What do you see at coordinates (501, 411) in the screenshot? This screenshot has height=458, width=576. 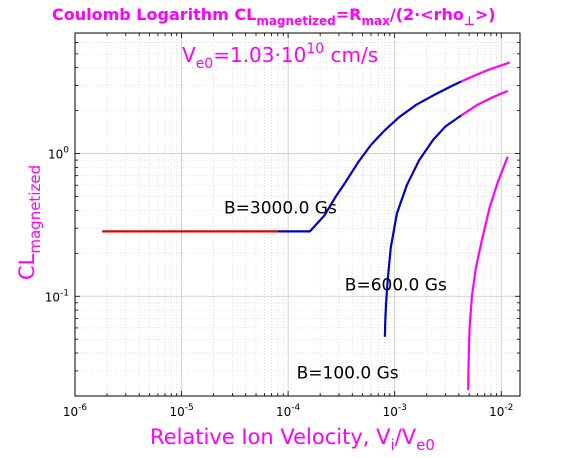 I see `x-tick-label: 10⁻²` at bounding box center [501, 411].